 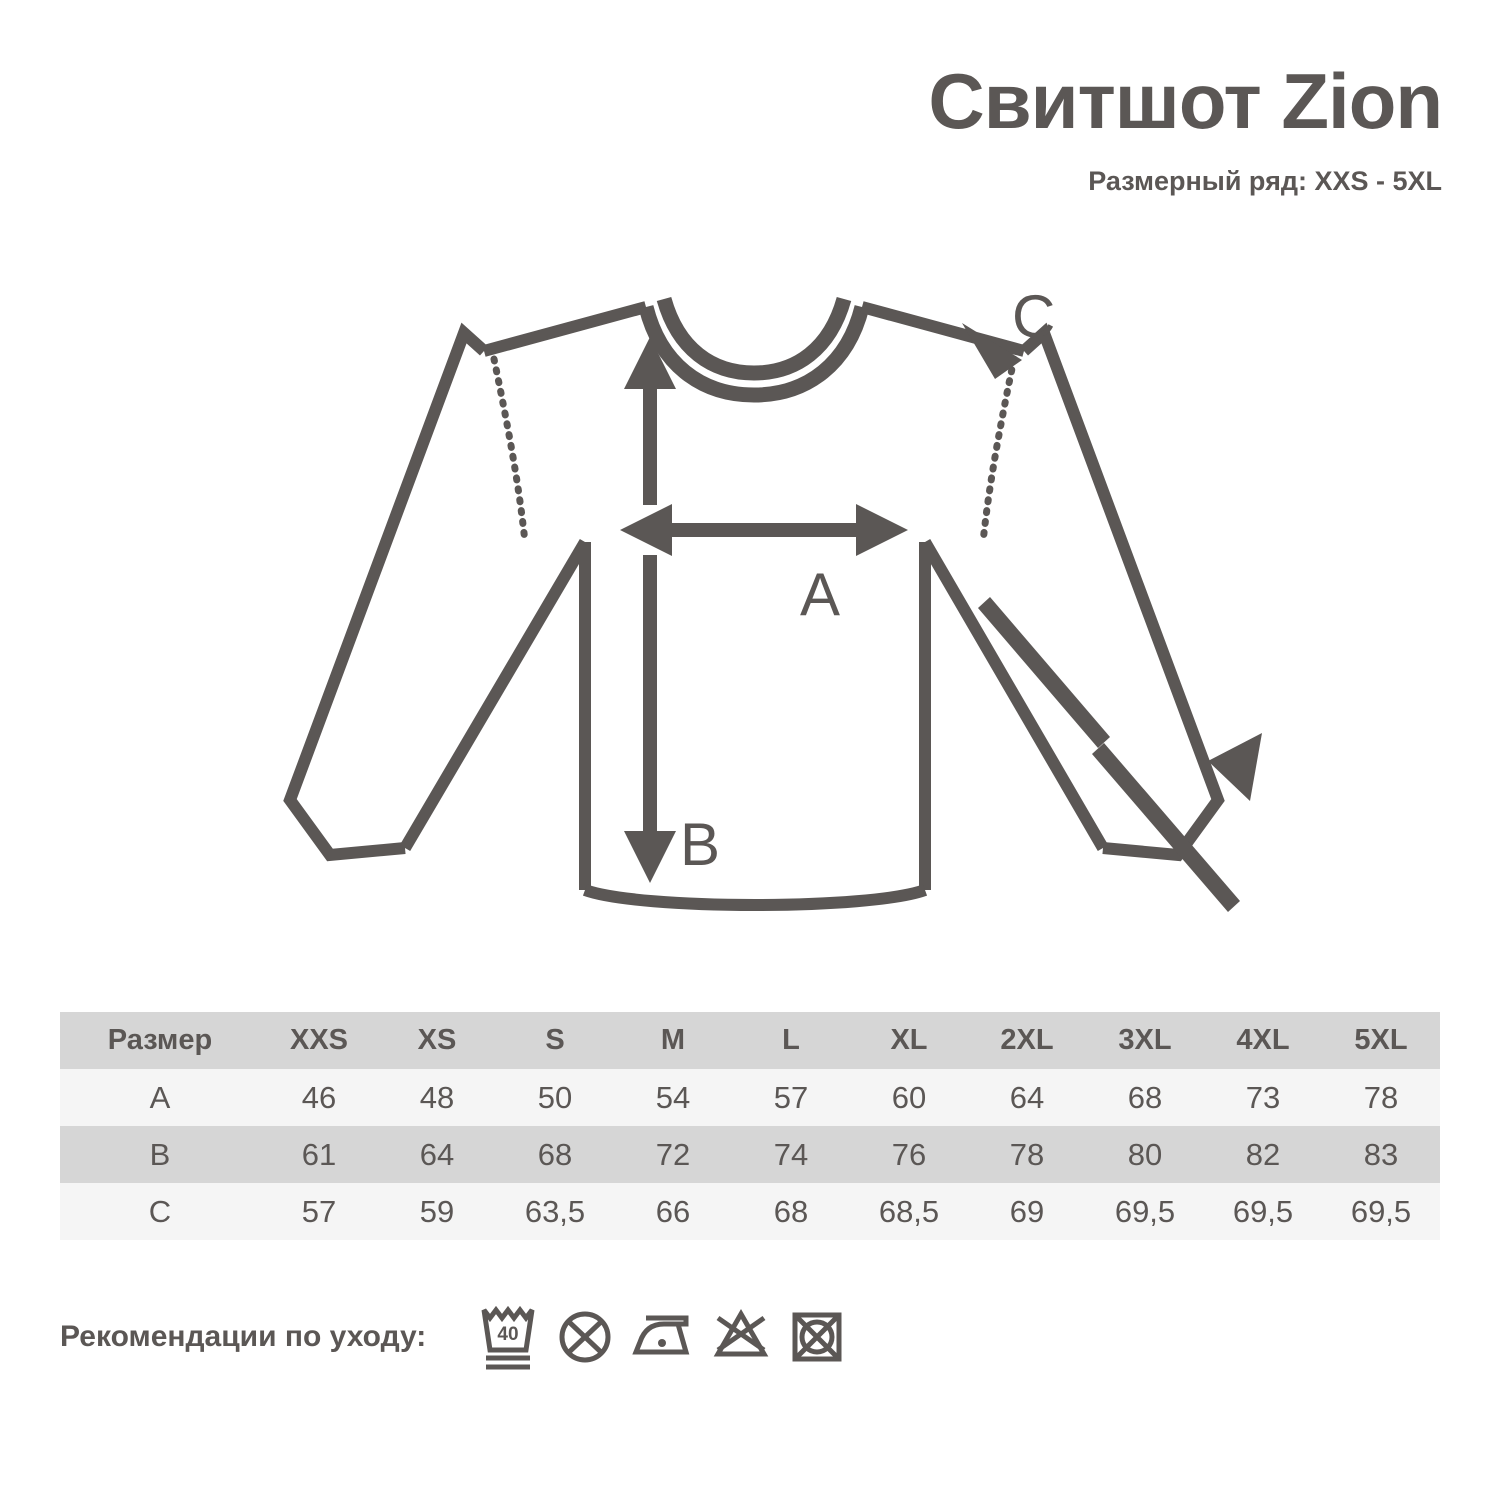 I want to click on iron-low-one-dot-icon, so click(x=663, y=1337).